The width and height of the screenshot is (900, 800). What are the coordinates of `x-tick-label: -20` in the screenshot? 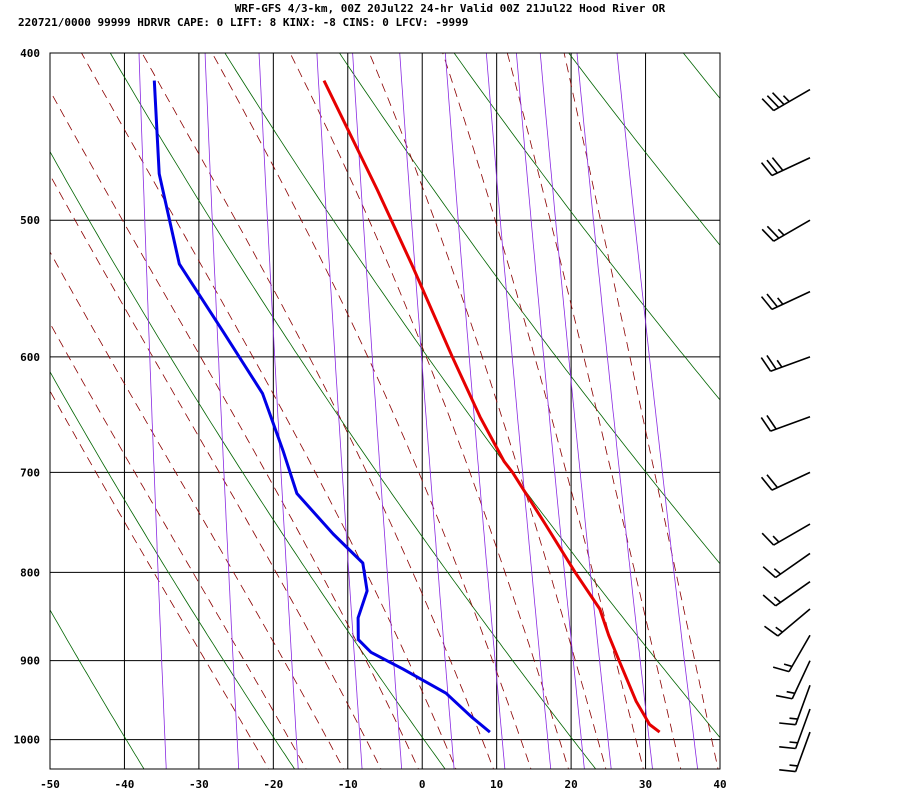 It's located at (273, 784).